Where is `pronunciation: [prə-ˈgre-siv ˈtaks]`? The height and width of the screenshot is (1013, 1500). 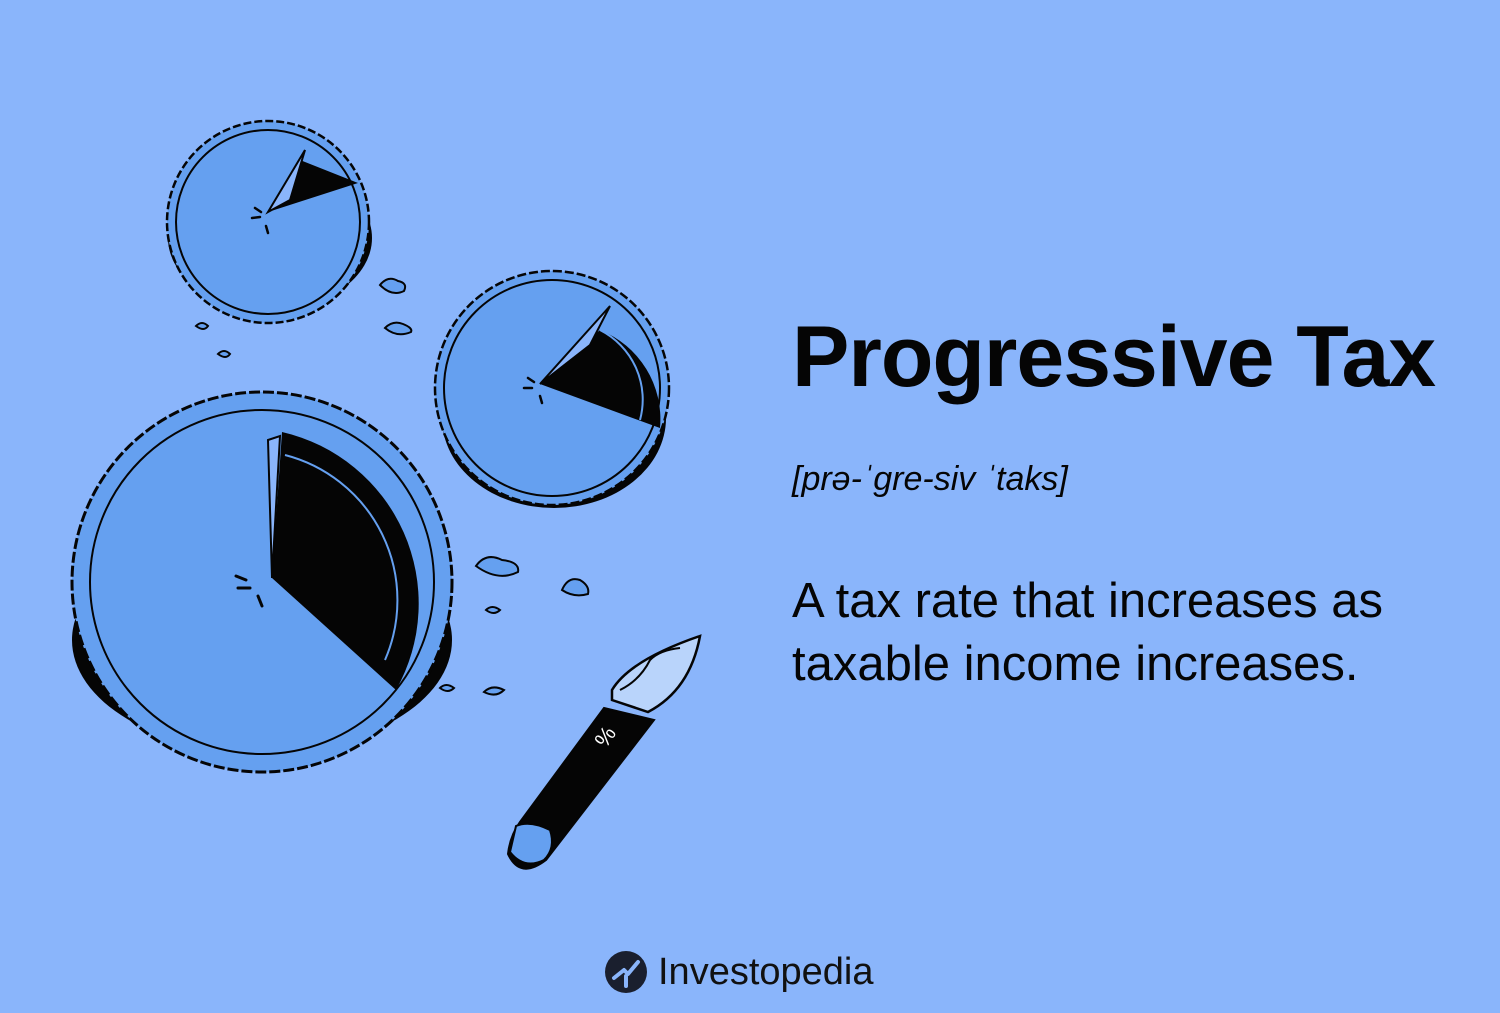
pronunciation: [prə-ˈgre-siv ˈtaks] is located at coordinates (930, 479).